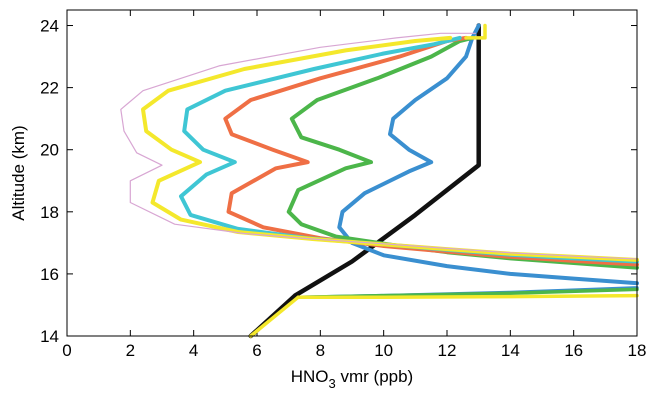 Image resolution: width=652 pixels, height=398 pixels. Describe the element at coordinates (573, 350) in the screenshot. I see `x-tick-label: 16` at that location.